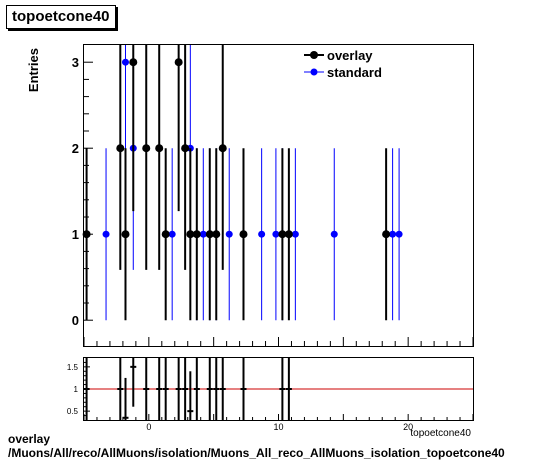  Describe the element at coordinates (350, 55) in the screenshot. I see `legend-label-overlay: overlay` at that location.